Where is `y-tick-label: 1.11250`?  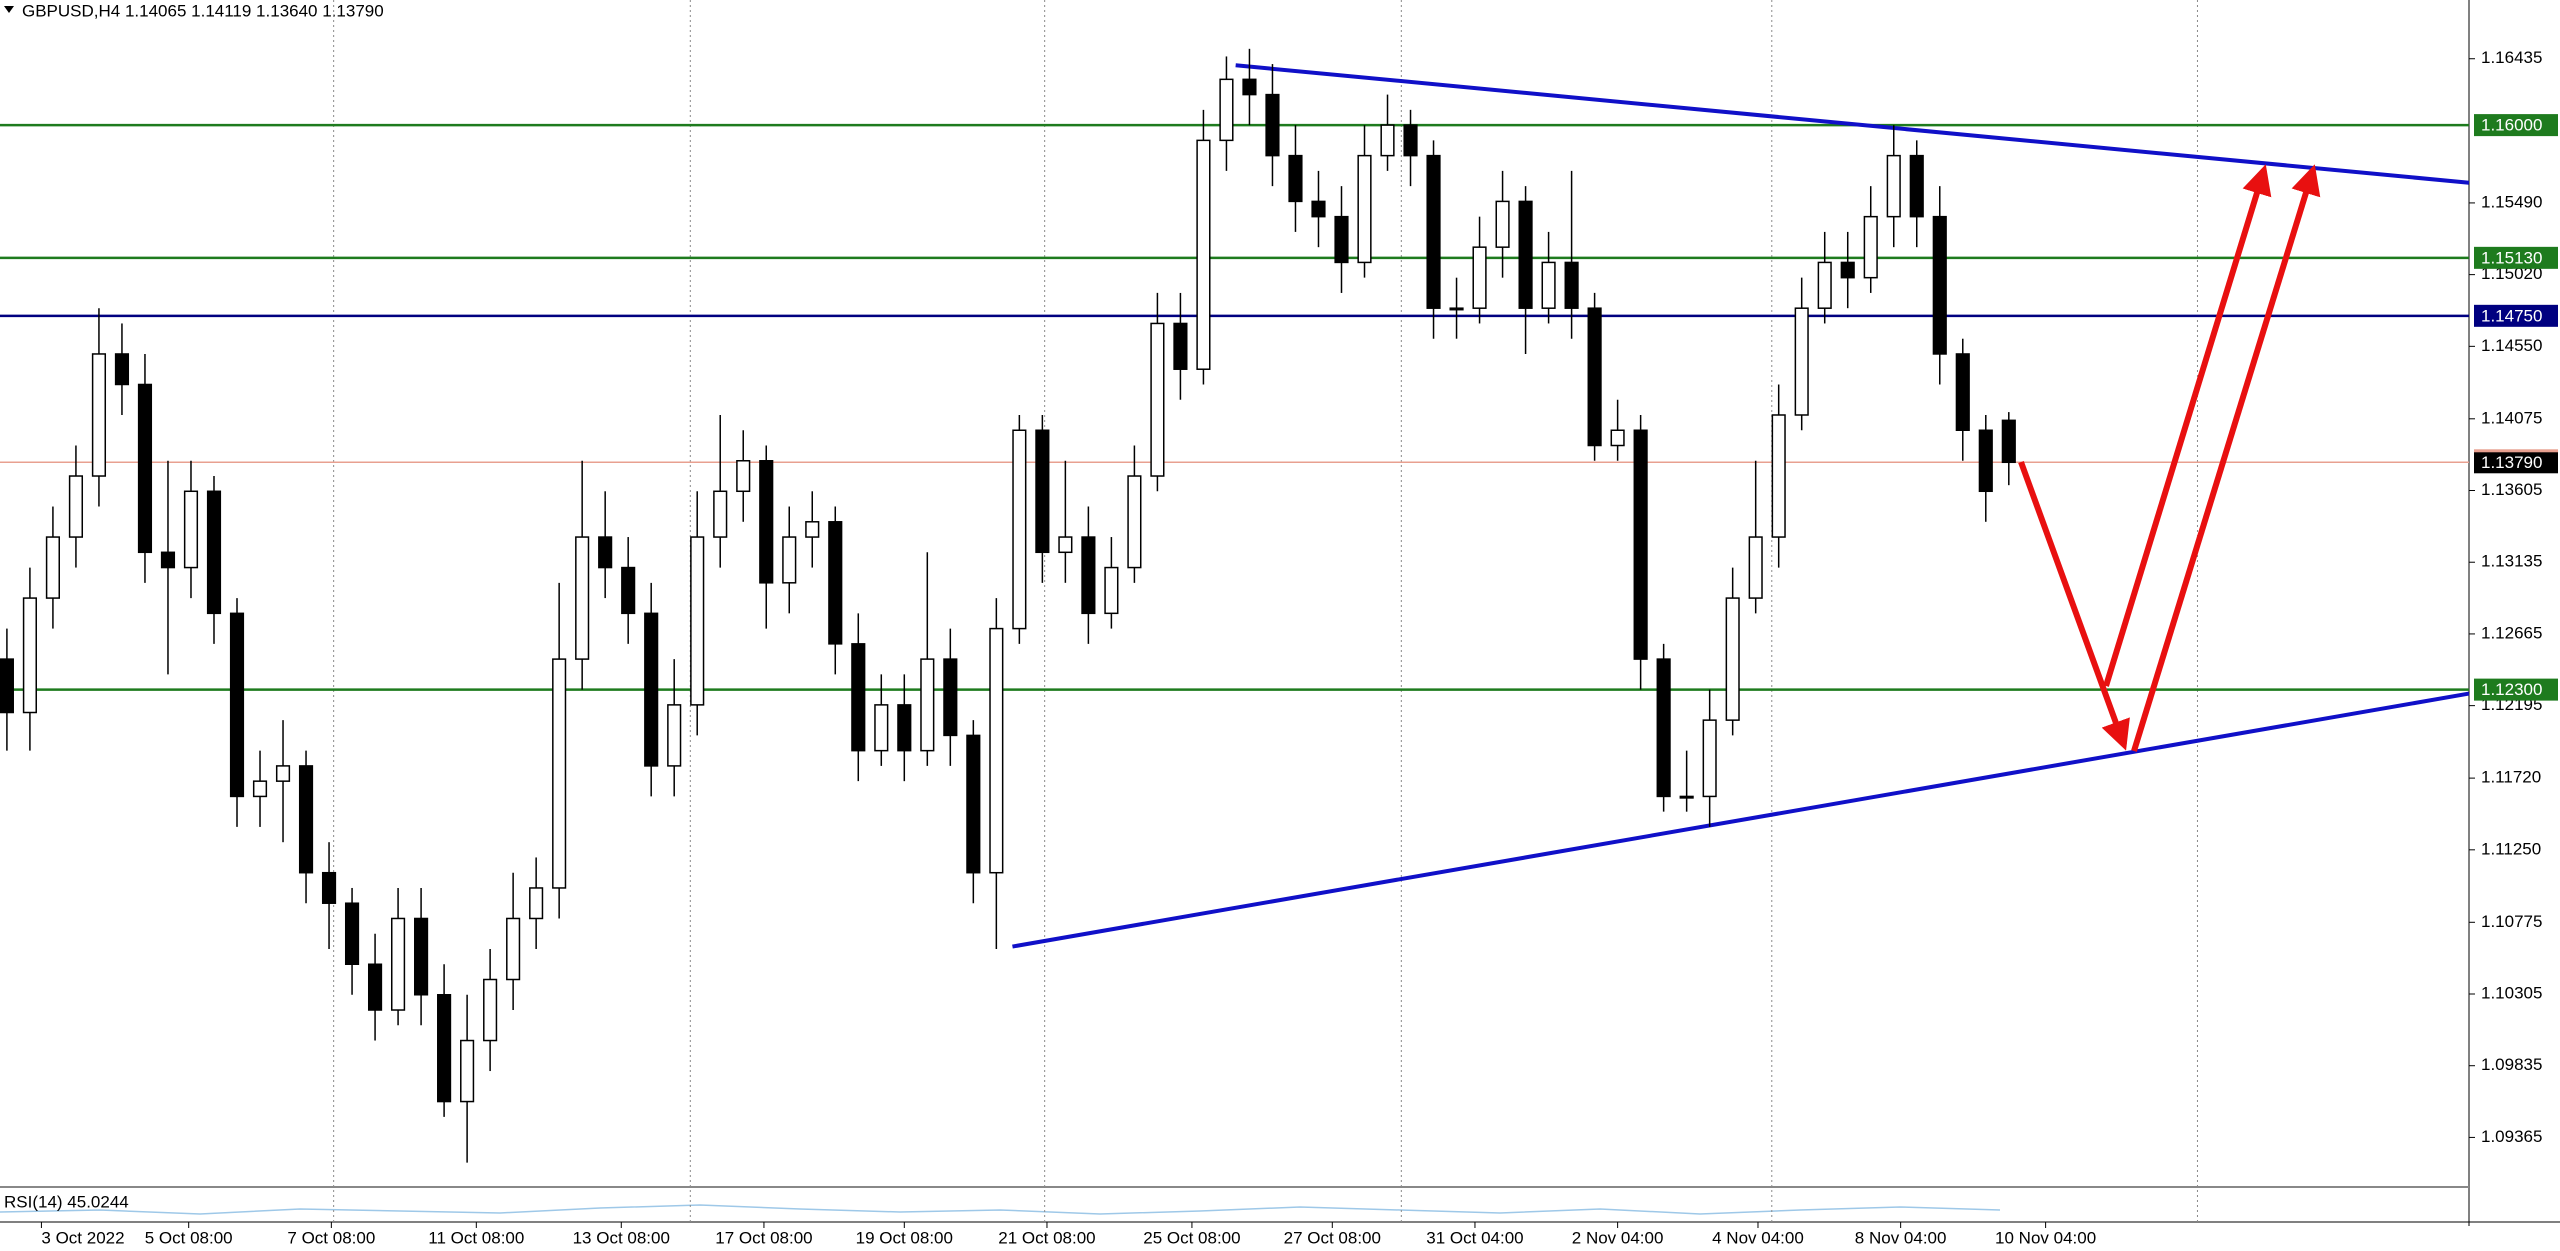
y-tick-label: 1.11250 is located at coordinates (2511, 848).